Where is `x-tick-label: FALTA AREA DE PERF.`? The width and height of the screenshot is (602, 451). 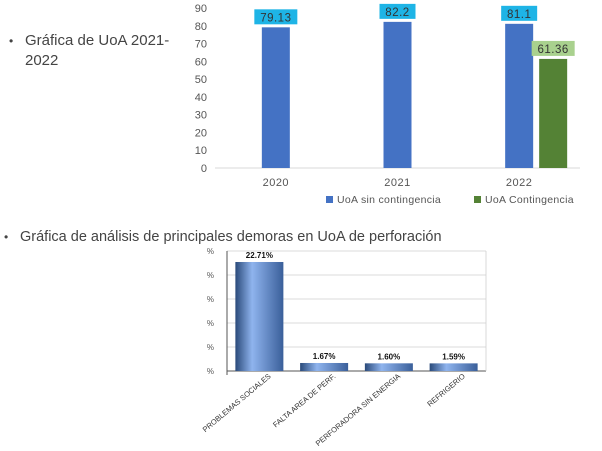
x-tick-label: FALTA AREA DE PERF. is located at coordinates (304, 401).